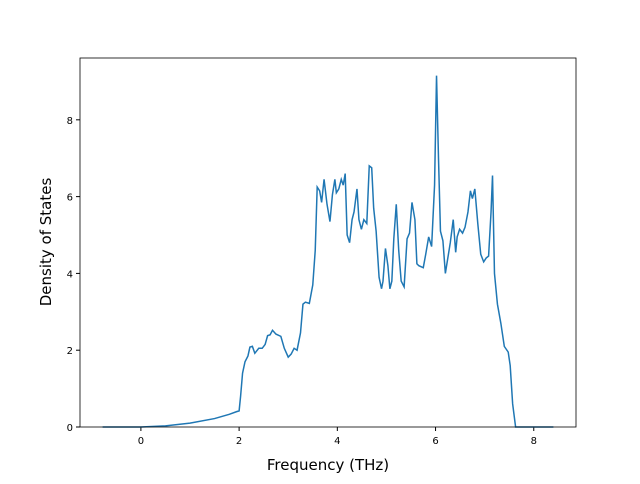 The width and height of the screenshot is (640, 484). What do you see at coordinates (141, 441) in the screenshot?
I see `x-tick-label: 0` at bounding box center [141, 441].